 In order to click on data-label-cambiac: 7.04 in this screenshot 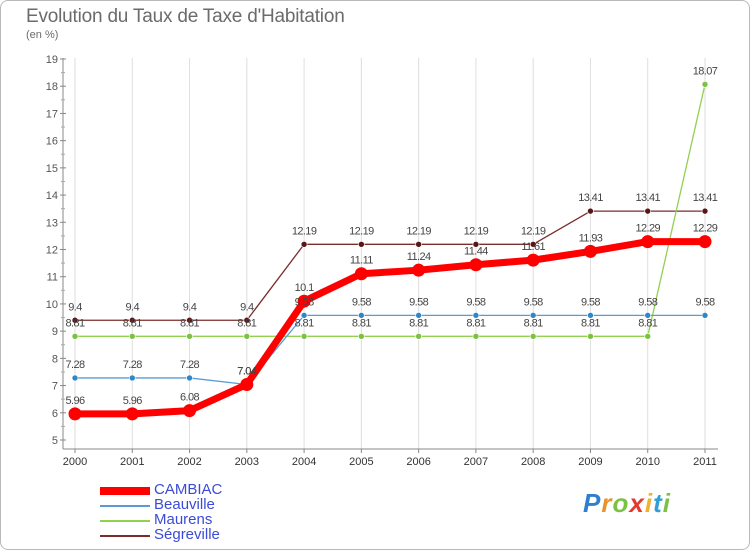, I will do `click(246, 371)`.